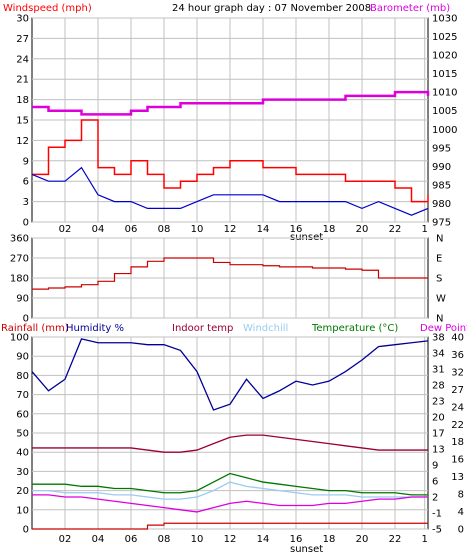 The width and height of the screenshot is (467, 556). I want to click on temperature-inner-tick-label: -5, so click(437, 530).